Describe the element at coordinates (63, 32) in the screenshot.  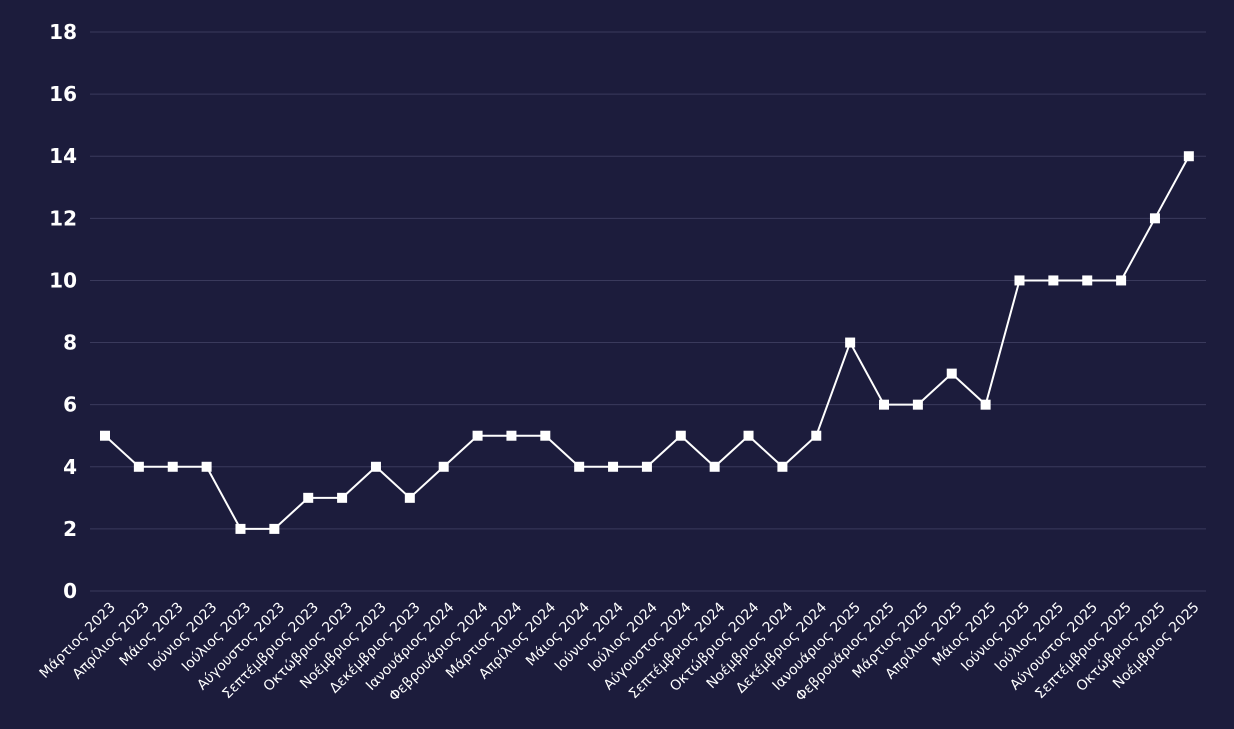
I see `y-tick-label: 18` at that location.